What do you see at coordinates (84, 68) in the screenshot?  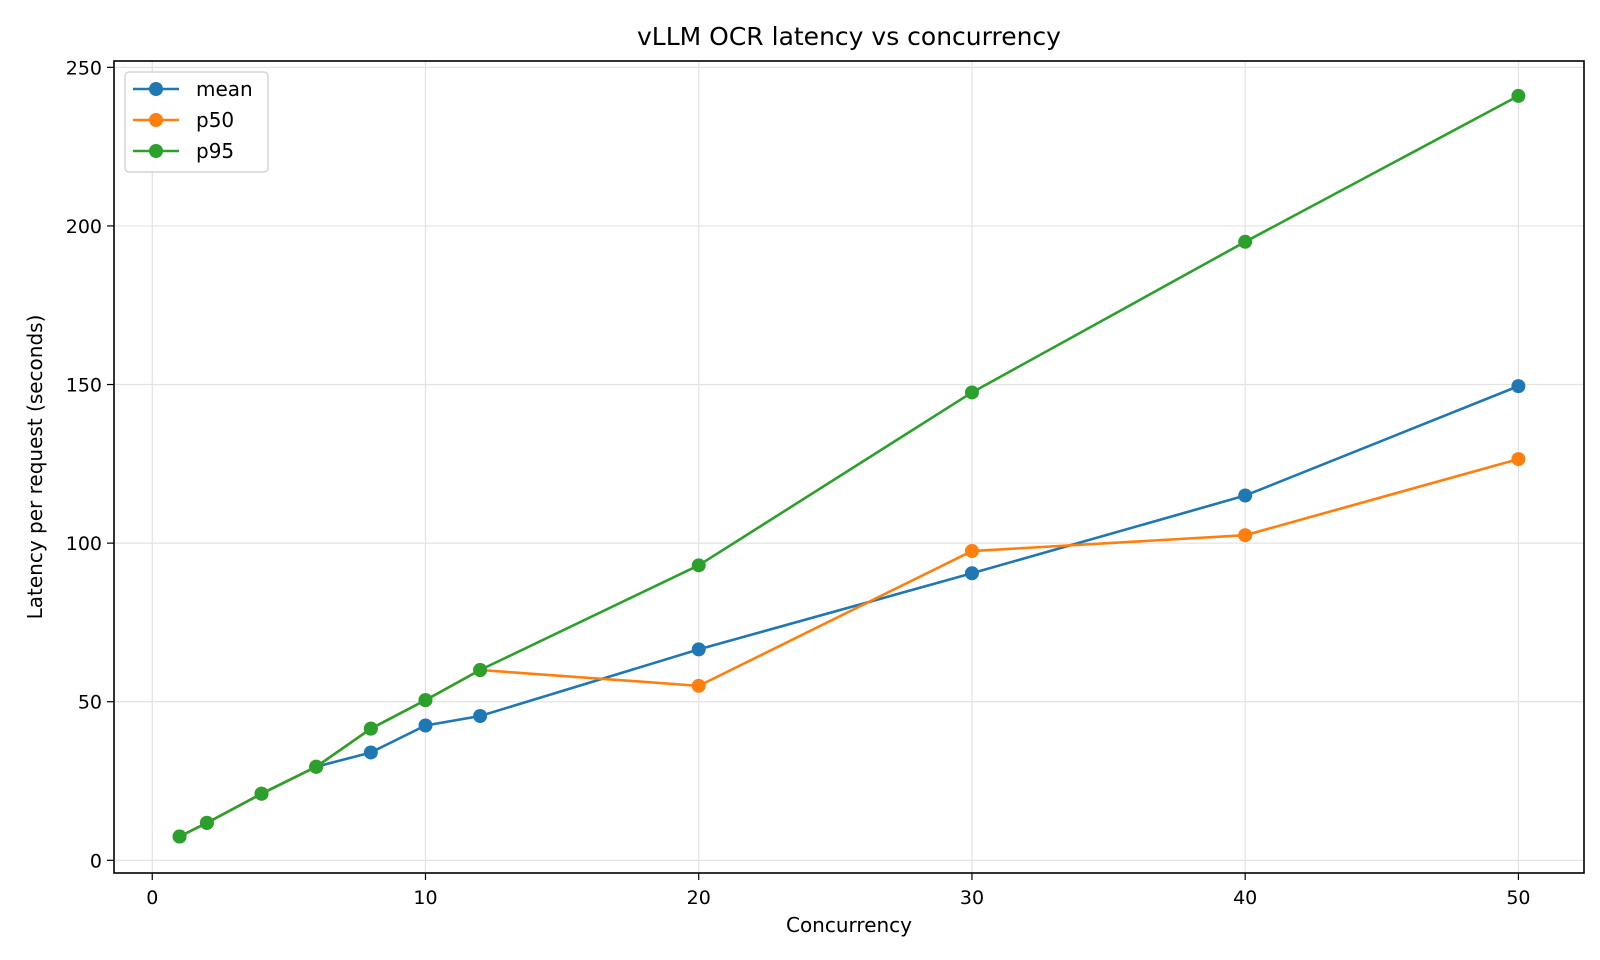 I see `y-tick-label: 250` at bounding box center [84, 68].